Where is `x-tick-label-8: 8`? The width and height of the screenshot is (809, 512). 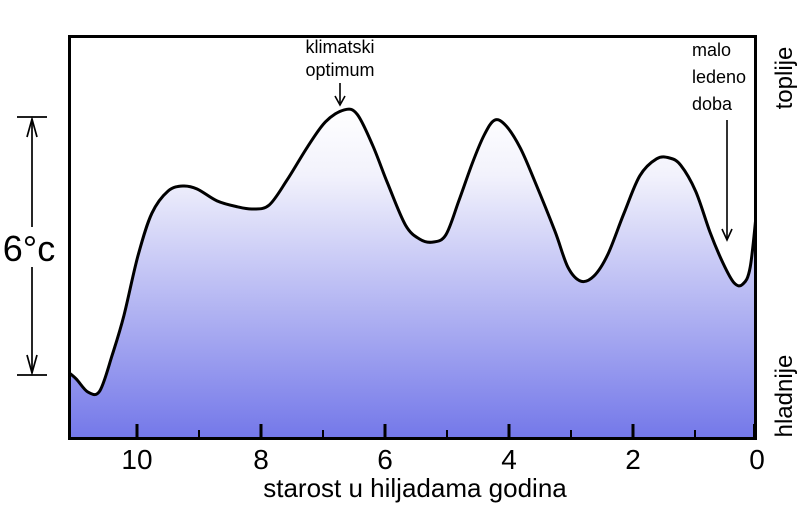 x-tick-label-8: 8 is located at coordinates (261, 459).